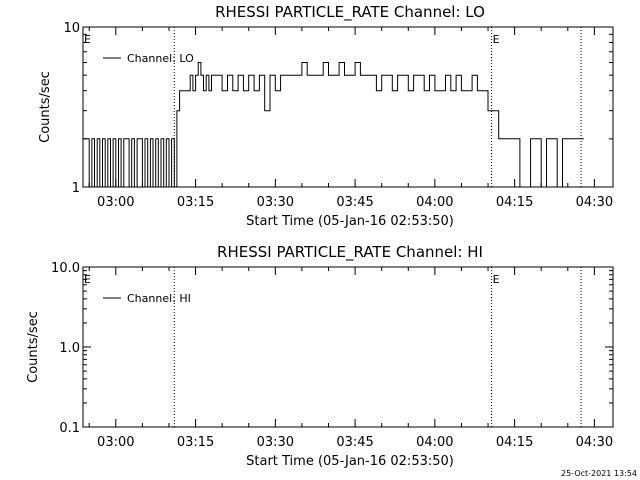  What do you see at coordinates (45, 107) in the screenshot?
I see `y-axis-label-lo: Counts/sec` at bounding box center [45, 107].